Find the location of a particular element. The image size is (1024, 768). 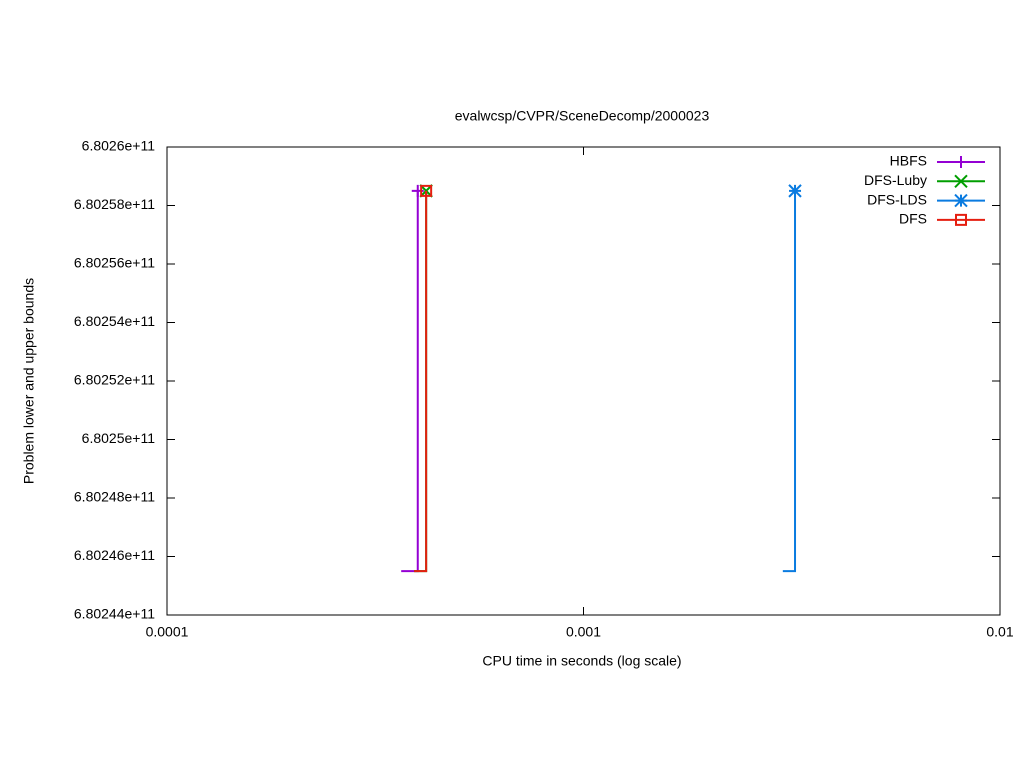

y-tick-label: 6.80246e+11 is located at coordinates (114, 555).